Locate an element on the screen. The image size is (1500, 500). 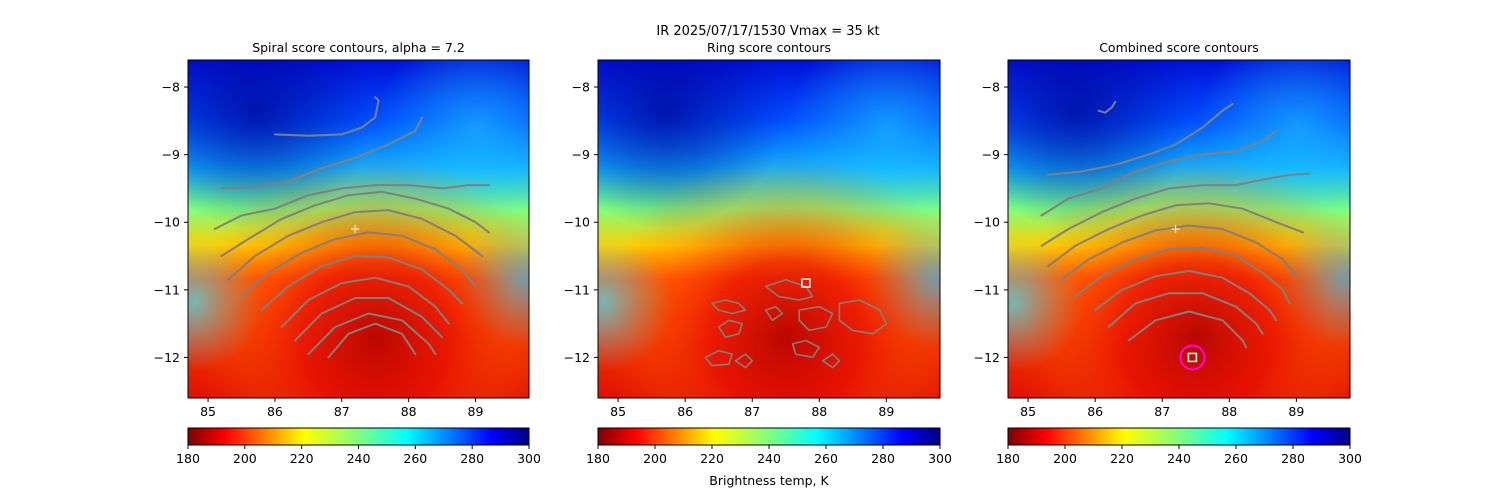
spiral-colorbar-tick-label: 220 is located at coordinates (302, 458).